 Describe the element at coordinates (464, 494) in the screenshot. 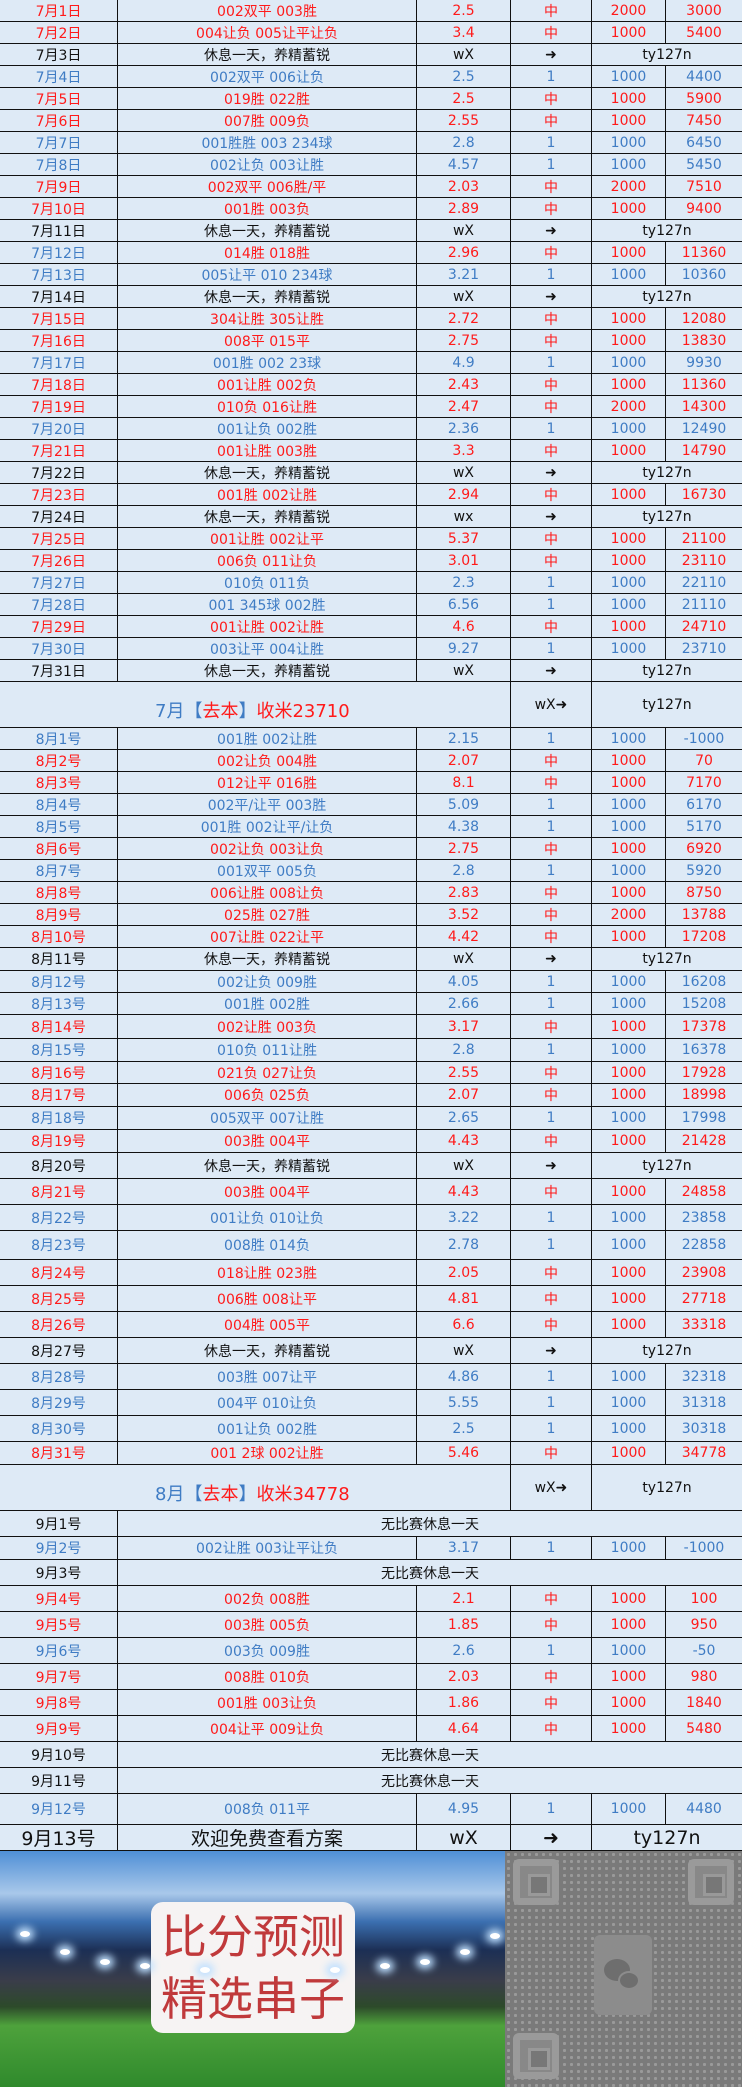

I see `odds-cell: 2.94` at that location.